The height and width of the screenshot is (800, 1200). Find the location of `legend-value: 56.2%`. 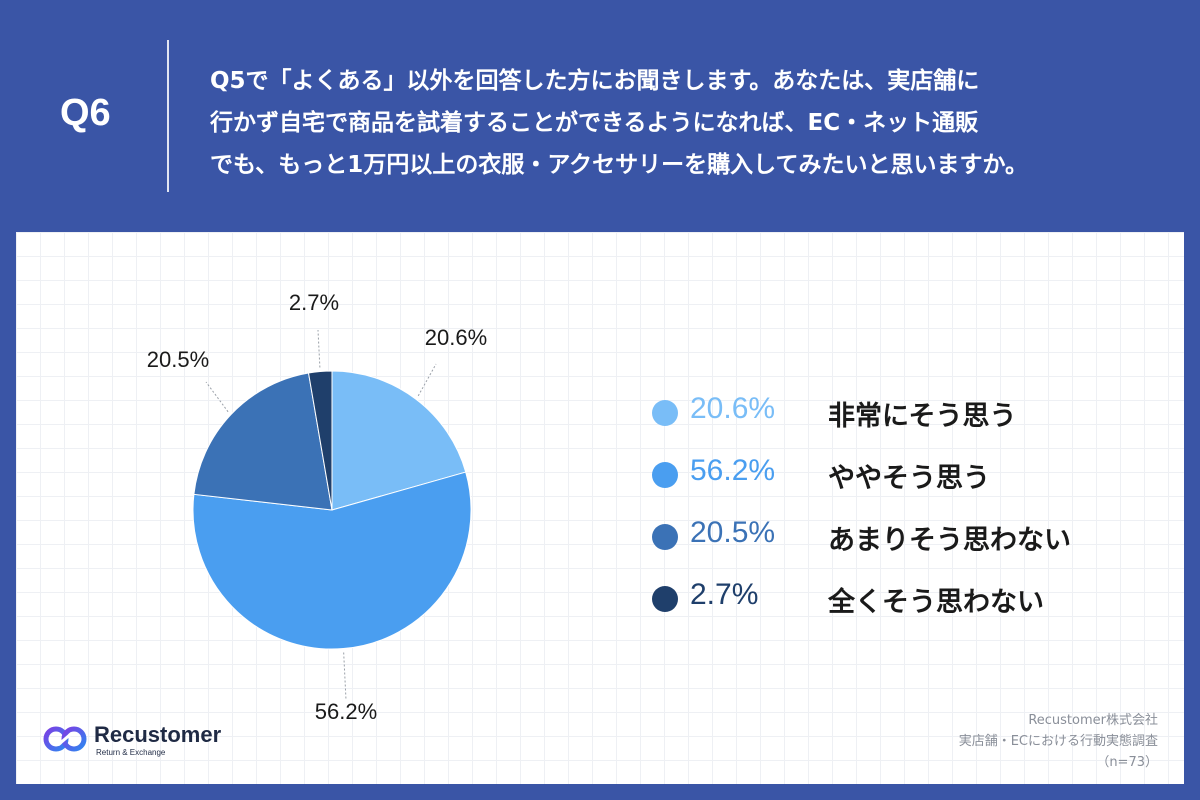

legend-value: 56.2% is located at coordinates (733, 470).